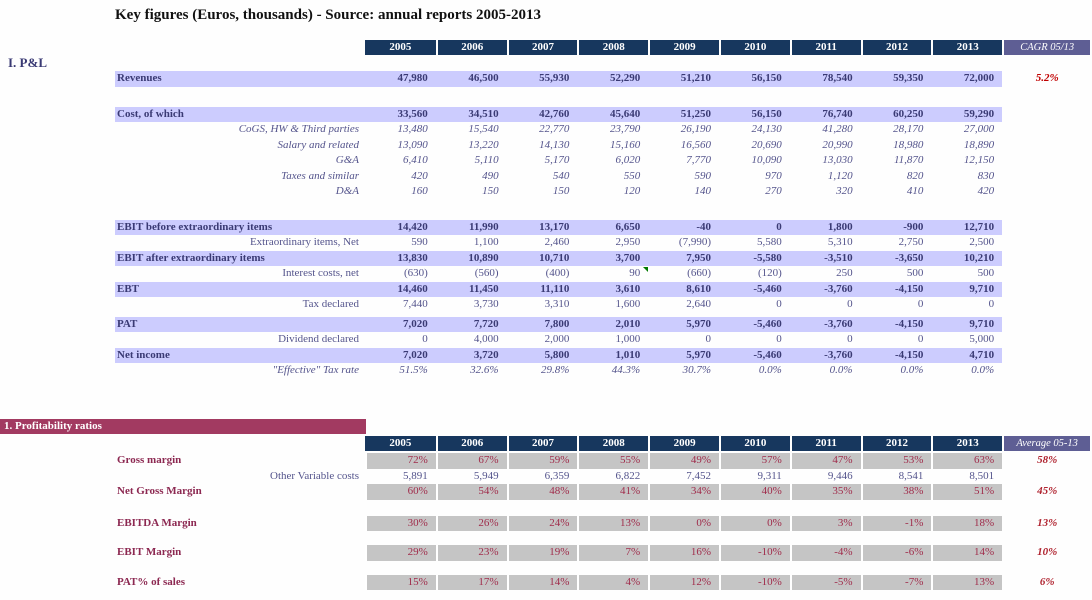  What do you see at coordinates (844, 191) in the screenshot?
I see `cell-value: 320` at bounding box center [844, 191].